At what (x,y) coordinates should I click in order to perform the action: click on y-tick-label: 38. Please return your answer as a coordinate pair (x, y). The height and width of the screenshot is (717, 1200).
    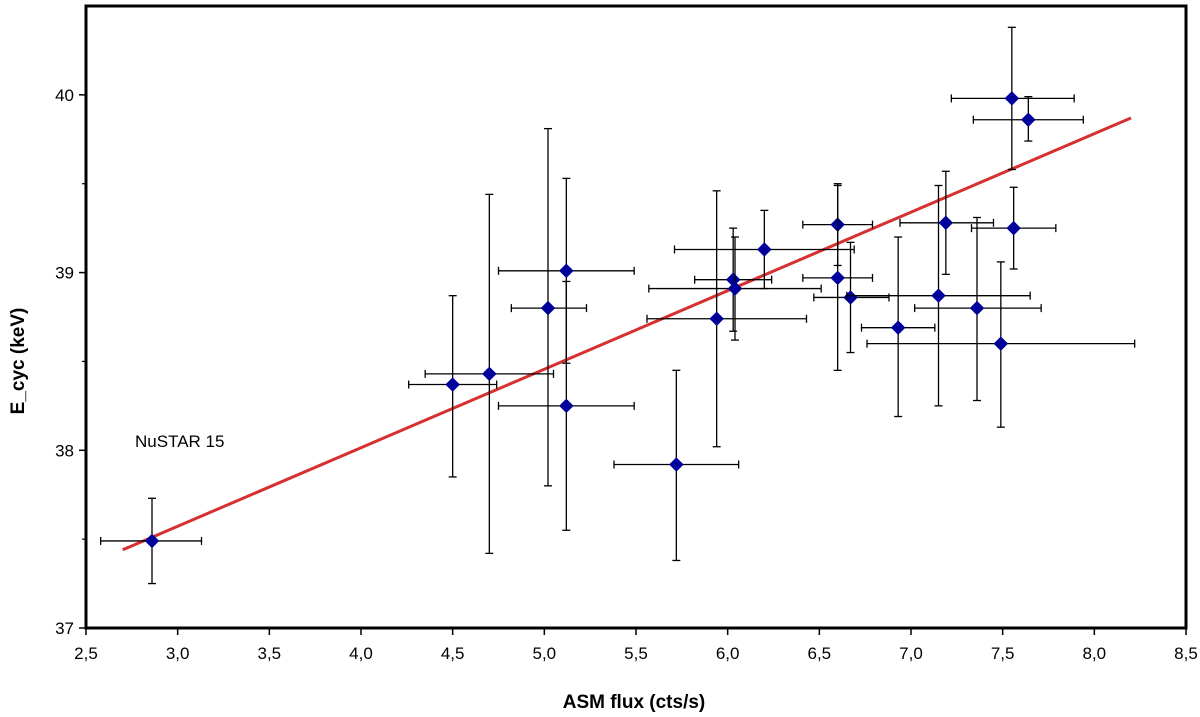
    Looking at the image, I should click on (64, 450).